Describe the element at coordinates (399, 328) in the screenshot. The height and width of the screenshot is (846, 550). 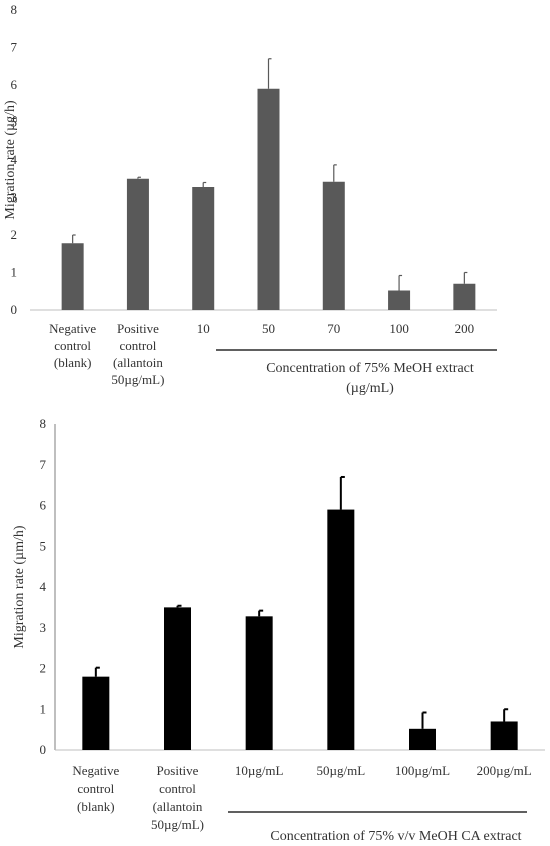
I see `x-category-label: 100` at that location.